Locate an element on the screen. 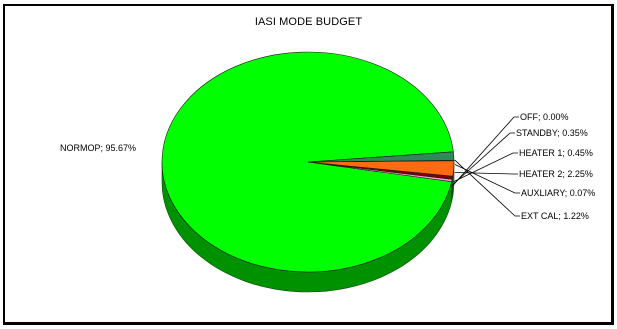 This screenshot has height=329, width=617. slice-label-off: OFF; 0.00% is located at coordinates (544, 117).